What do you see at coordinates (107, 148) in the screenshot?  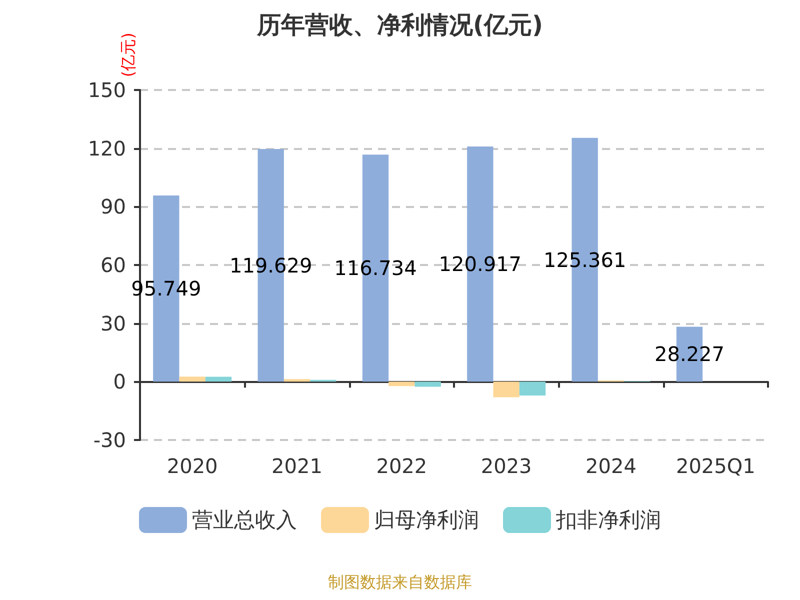 I see `y-tick-label: 120` at bounding box center [107, 148].